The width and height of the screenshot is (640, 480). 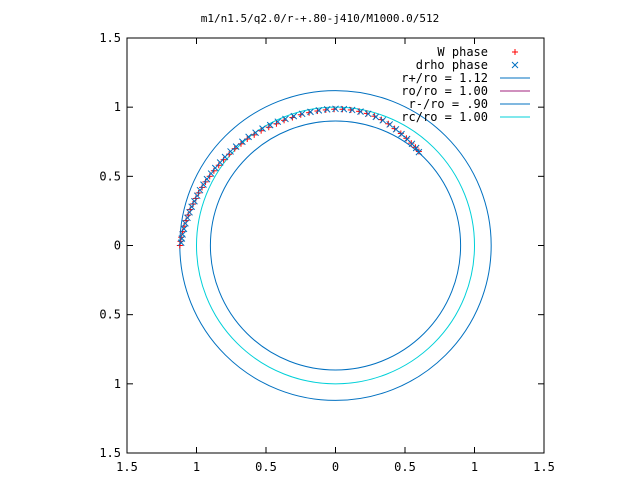 What do you see at coordinates (117, 246) in the screenshot?
I see `y-tick-label: 0` at bounding box center [117, 246].